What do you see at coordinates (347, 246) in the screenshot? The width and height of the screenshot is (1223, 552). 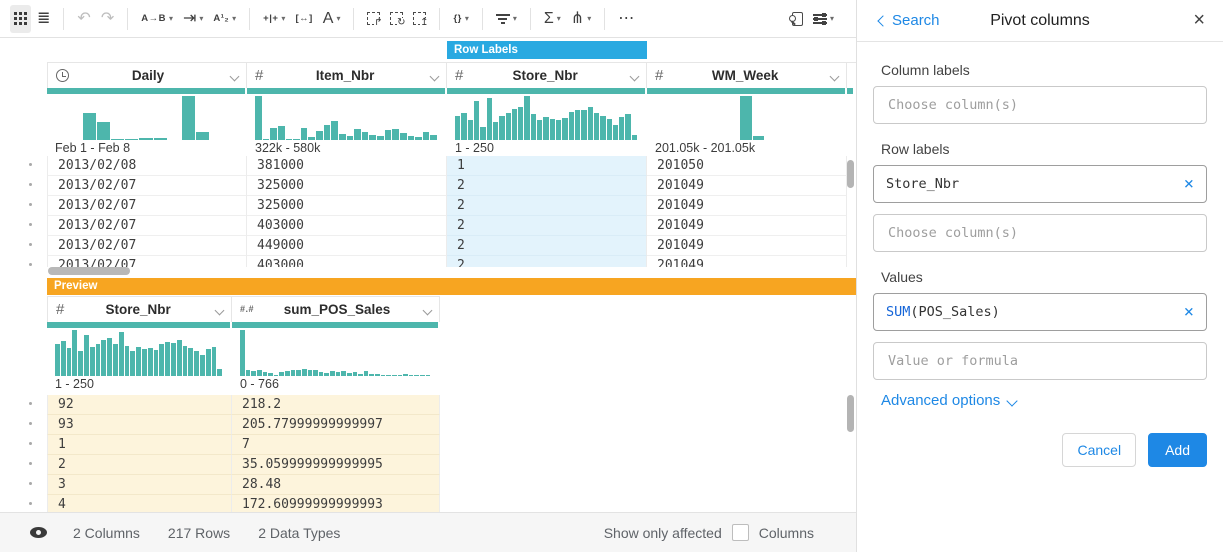 I see `data-cell: 449000` at bounding box center [347, 246].